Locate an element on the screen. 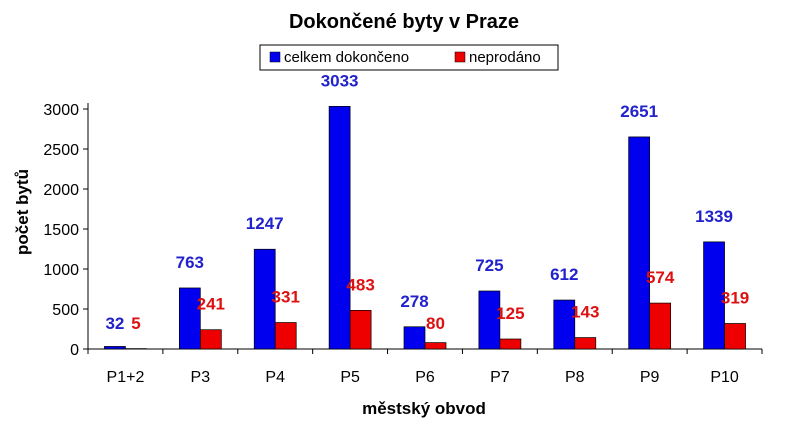  data-label-unsold: 125 is located at coordinates (510, 313).